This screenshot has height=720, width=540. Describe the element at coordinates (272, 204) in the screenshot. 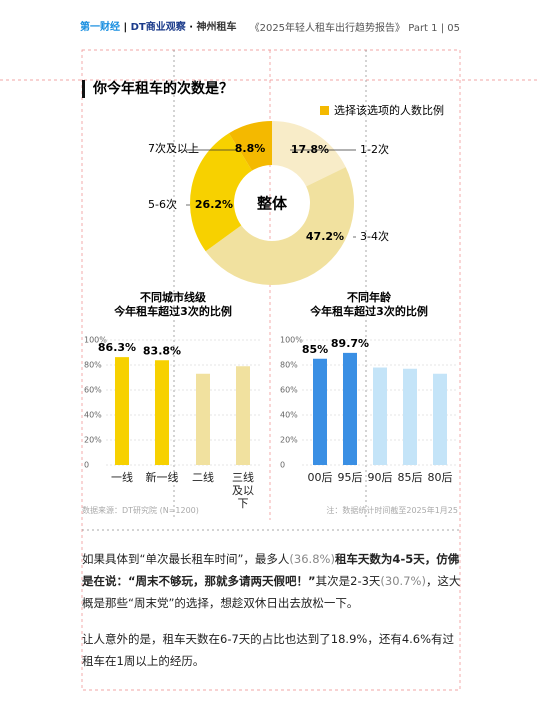

I see `center-label: 整体` at that location.